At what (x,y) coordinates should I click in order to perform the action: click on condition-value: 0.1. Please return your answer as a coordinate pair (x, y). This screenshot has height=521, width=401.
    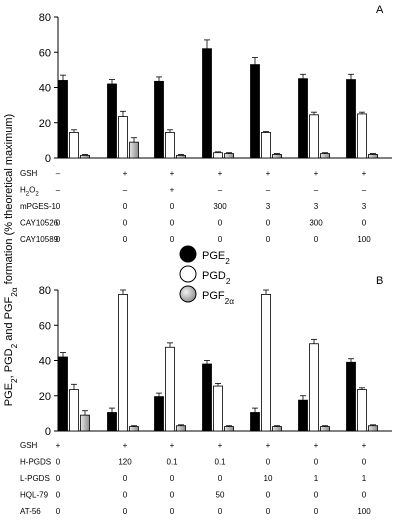
    Looking at the image, I should click on (172, 462).